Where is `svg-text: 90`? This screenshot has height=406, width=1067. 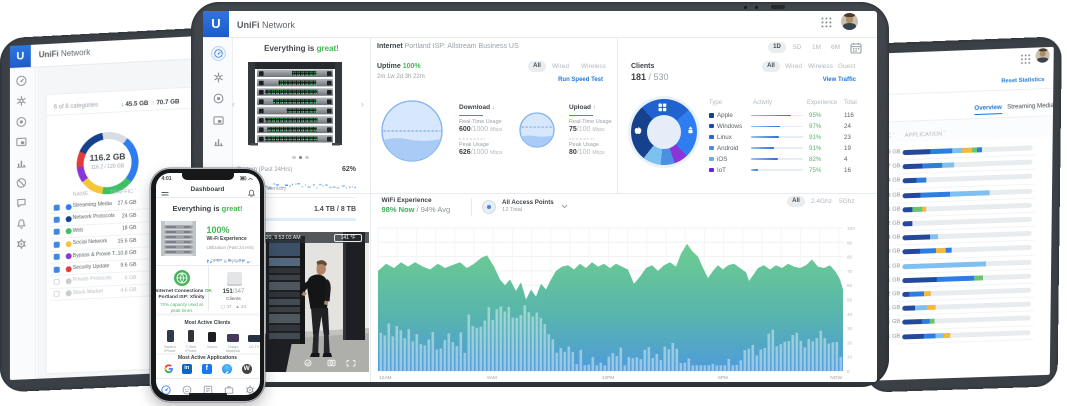 svg-text: 90 is located at coordinates (850, 242).